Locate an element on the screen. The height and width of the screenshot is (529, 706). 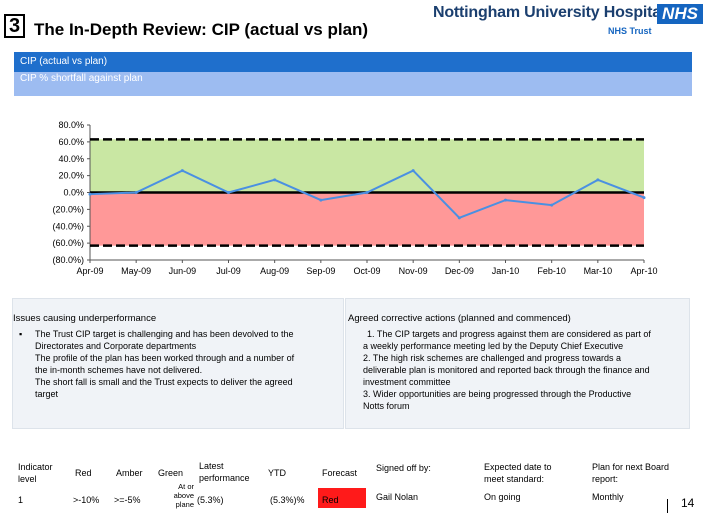
y-tick-label: 20.0% is located at coordinates (71, 176).